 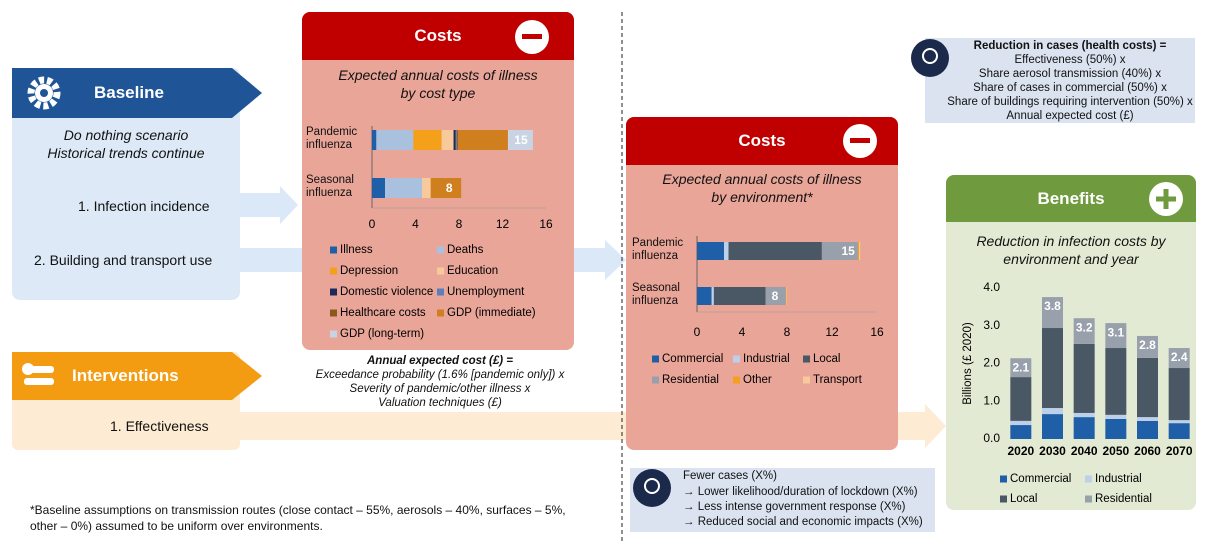 I want to click on reduction-line: Effectiveness (50%) x, so click(x=1070, y=60).